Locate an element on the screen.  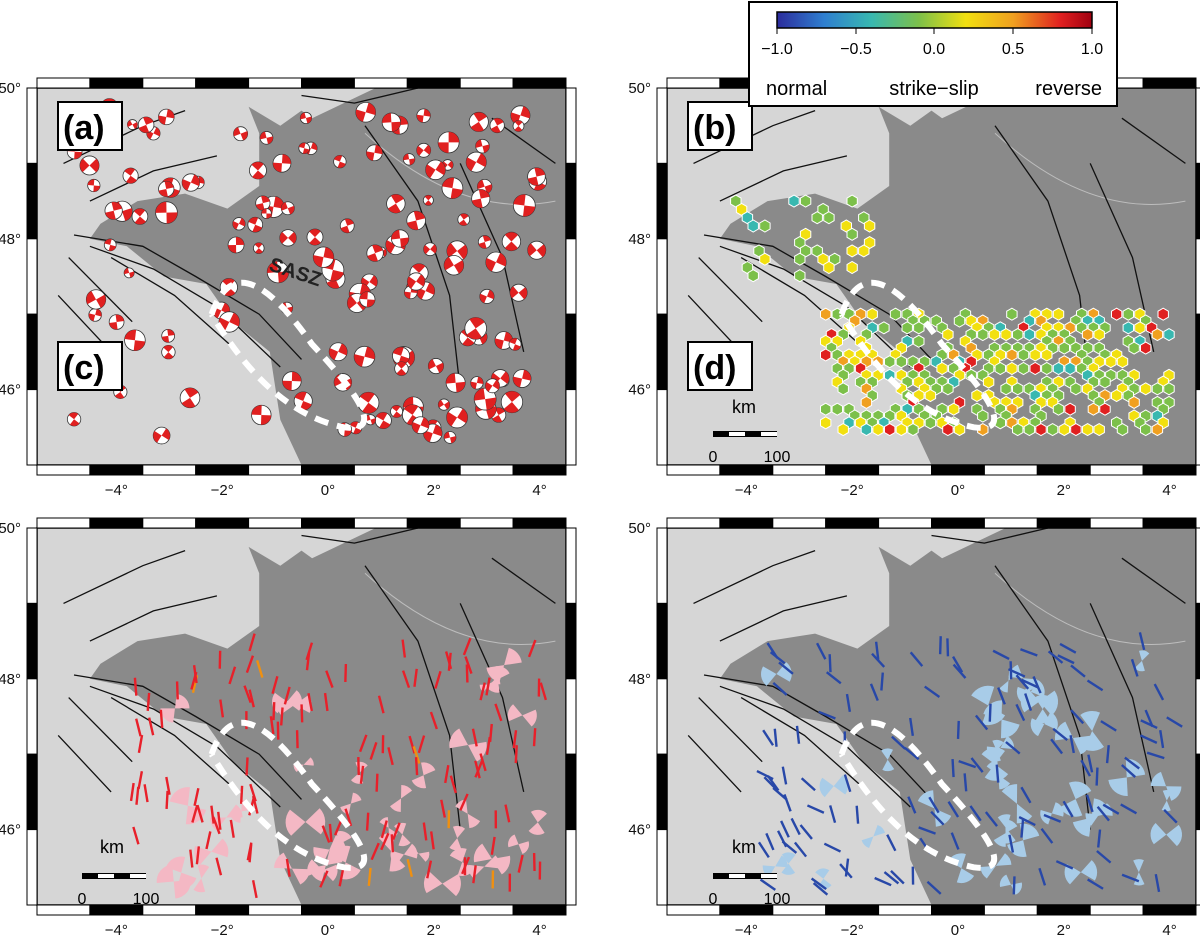
colorbar-tick-2: −0.5 is located at coordinates (856, 49).